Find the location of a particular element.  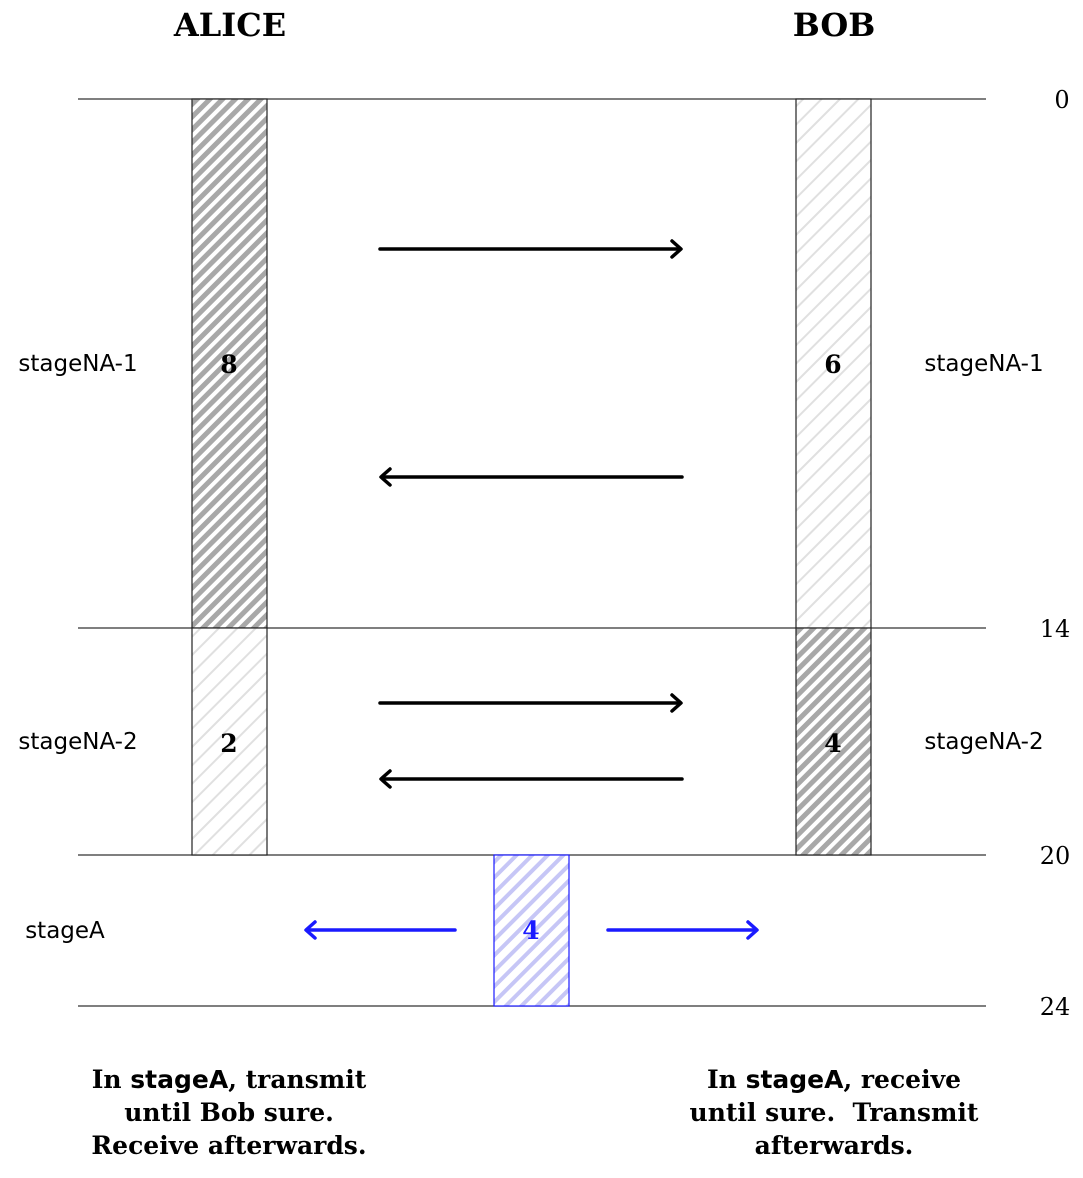

arrow-left-na2 is located at coordinates (531, 779).